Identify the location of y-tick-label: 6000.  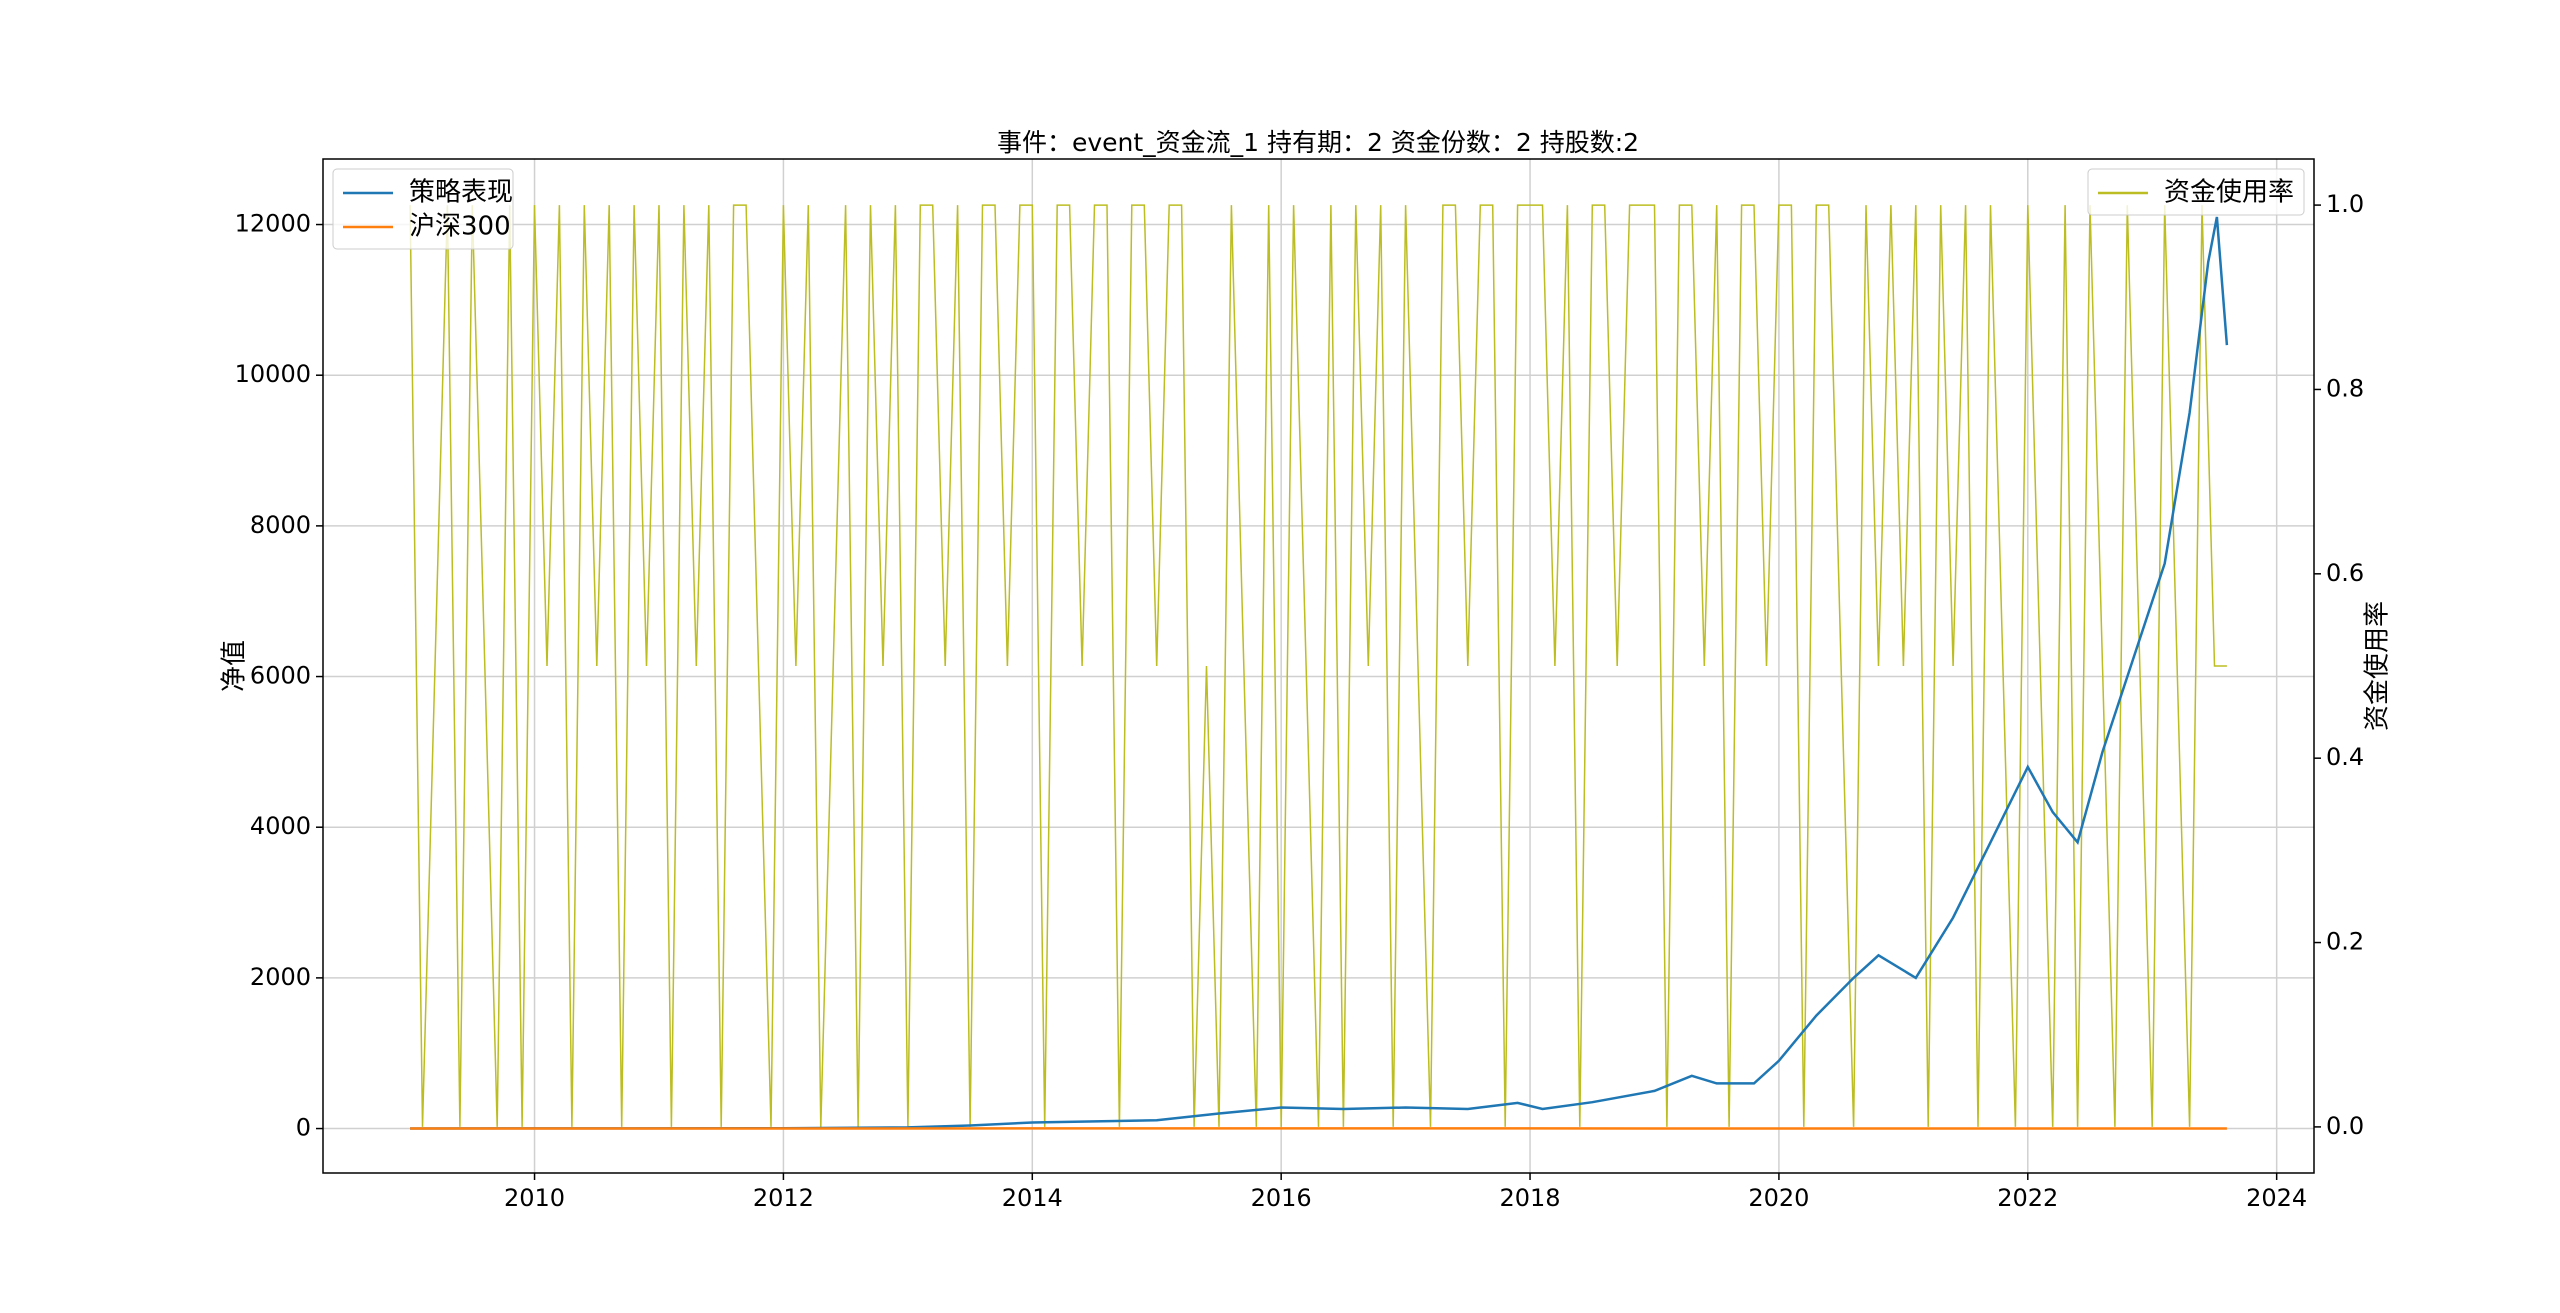
(280, 676).